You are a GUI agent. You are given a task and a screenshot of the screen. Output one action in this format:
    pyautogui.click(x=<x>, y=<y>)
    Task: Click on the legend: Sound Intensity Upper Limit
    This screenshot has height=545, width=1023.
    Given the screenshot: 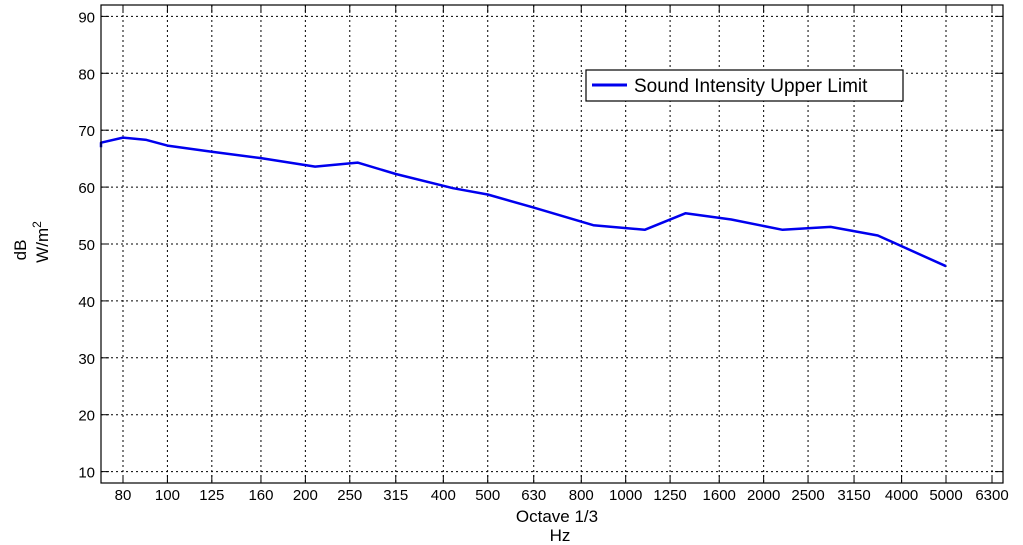 What is the action you would take?
    pyautogui.click(x=744, y=85)
    